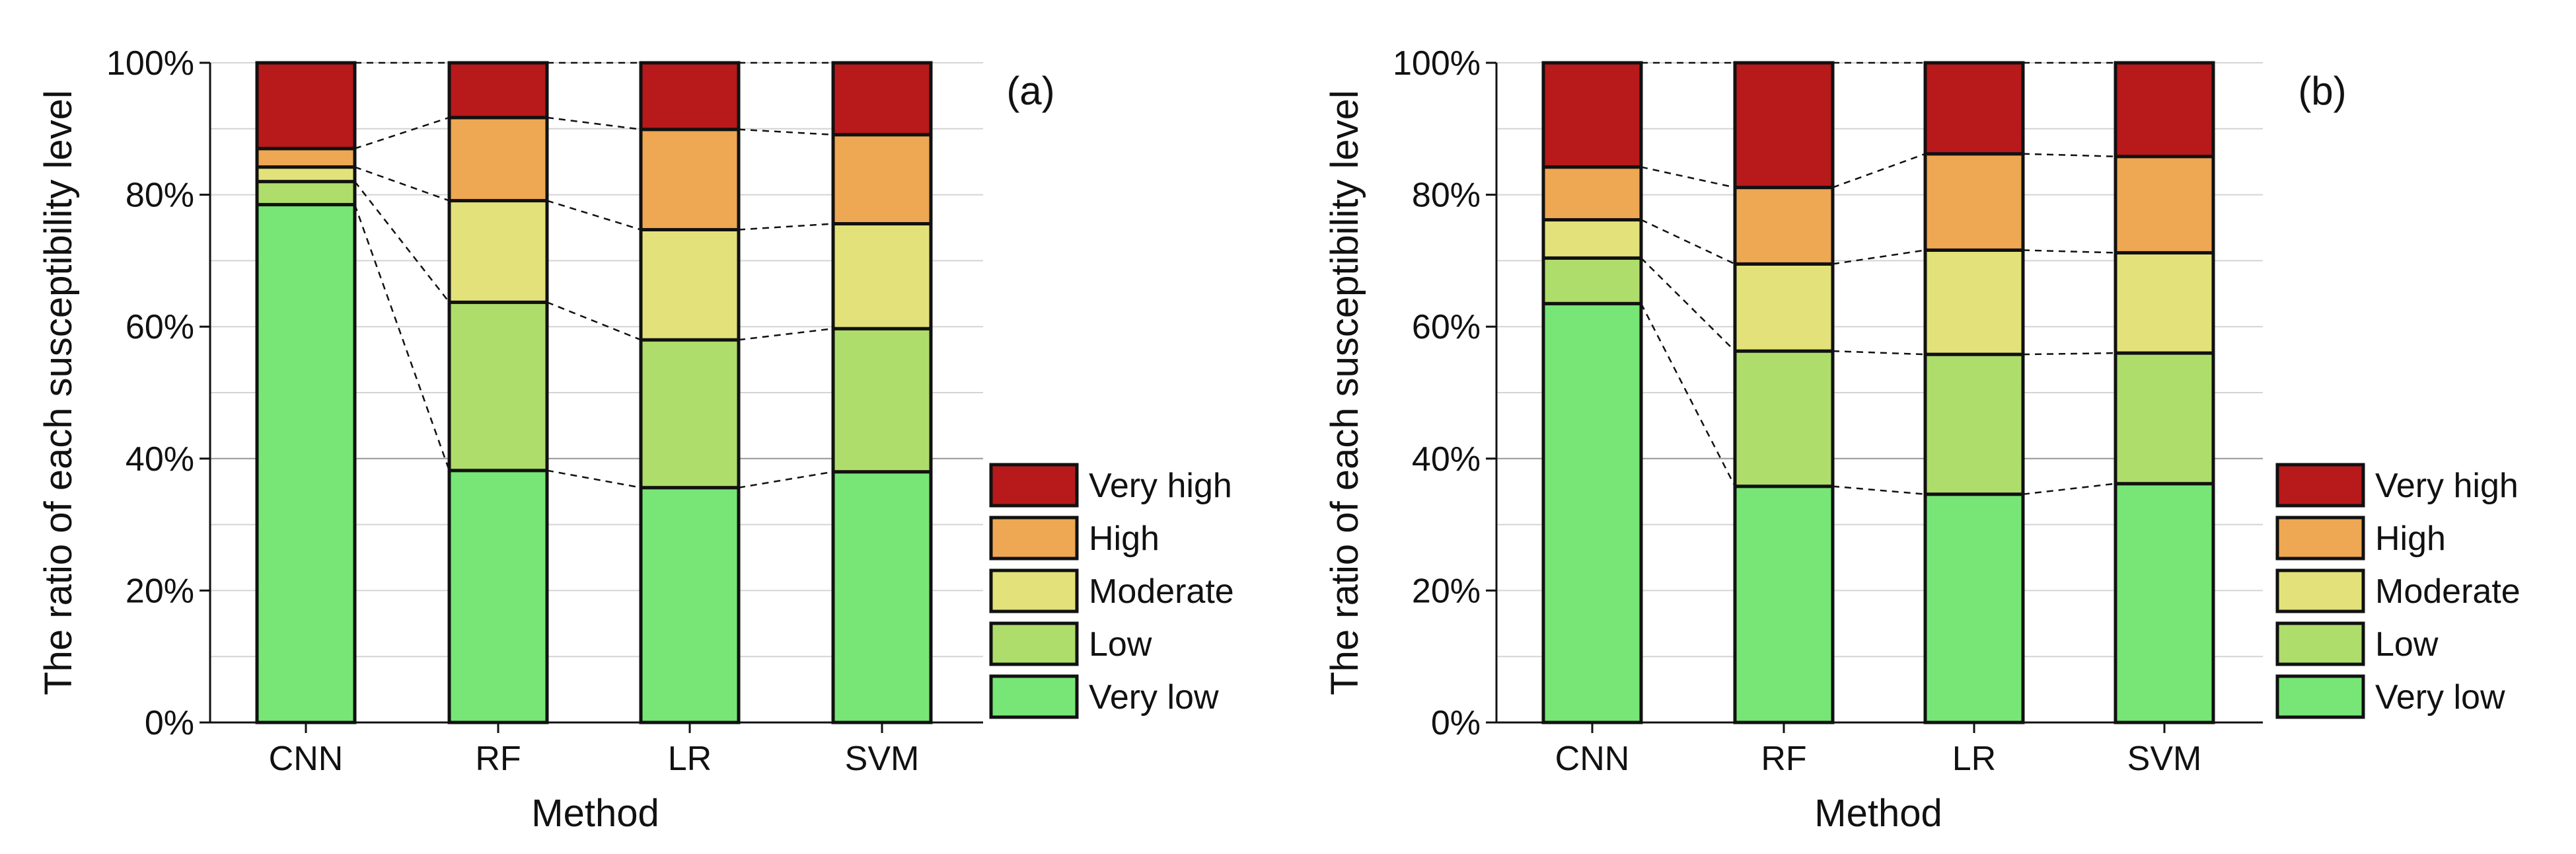 This screenshot has width=2576, height=854. Describe the element at coordinates (2164, 204) in the screenshot. I see `bar-segment-svm-high` at that location.